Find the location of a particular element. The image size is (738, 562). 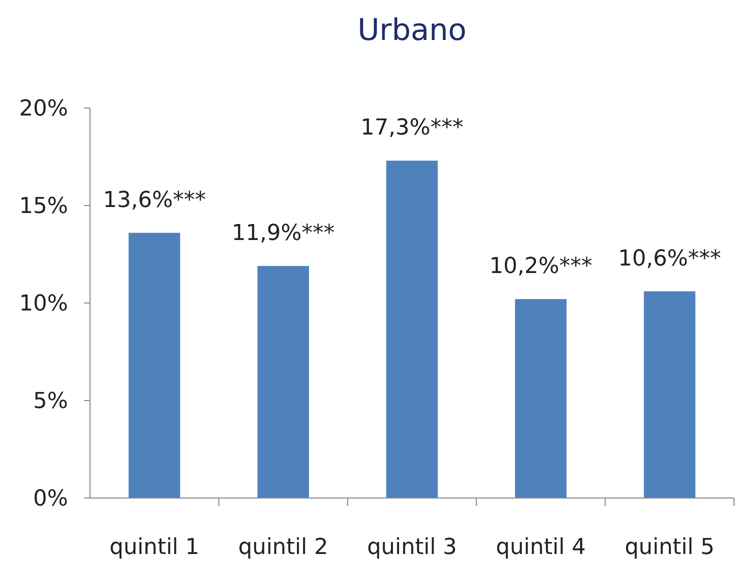

x-tick-label: quintil 4 is located at coordinates (541, 547).